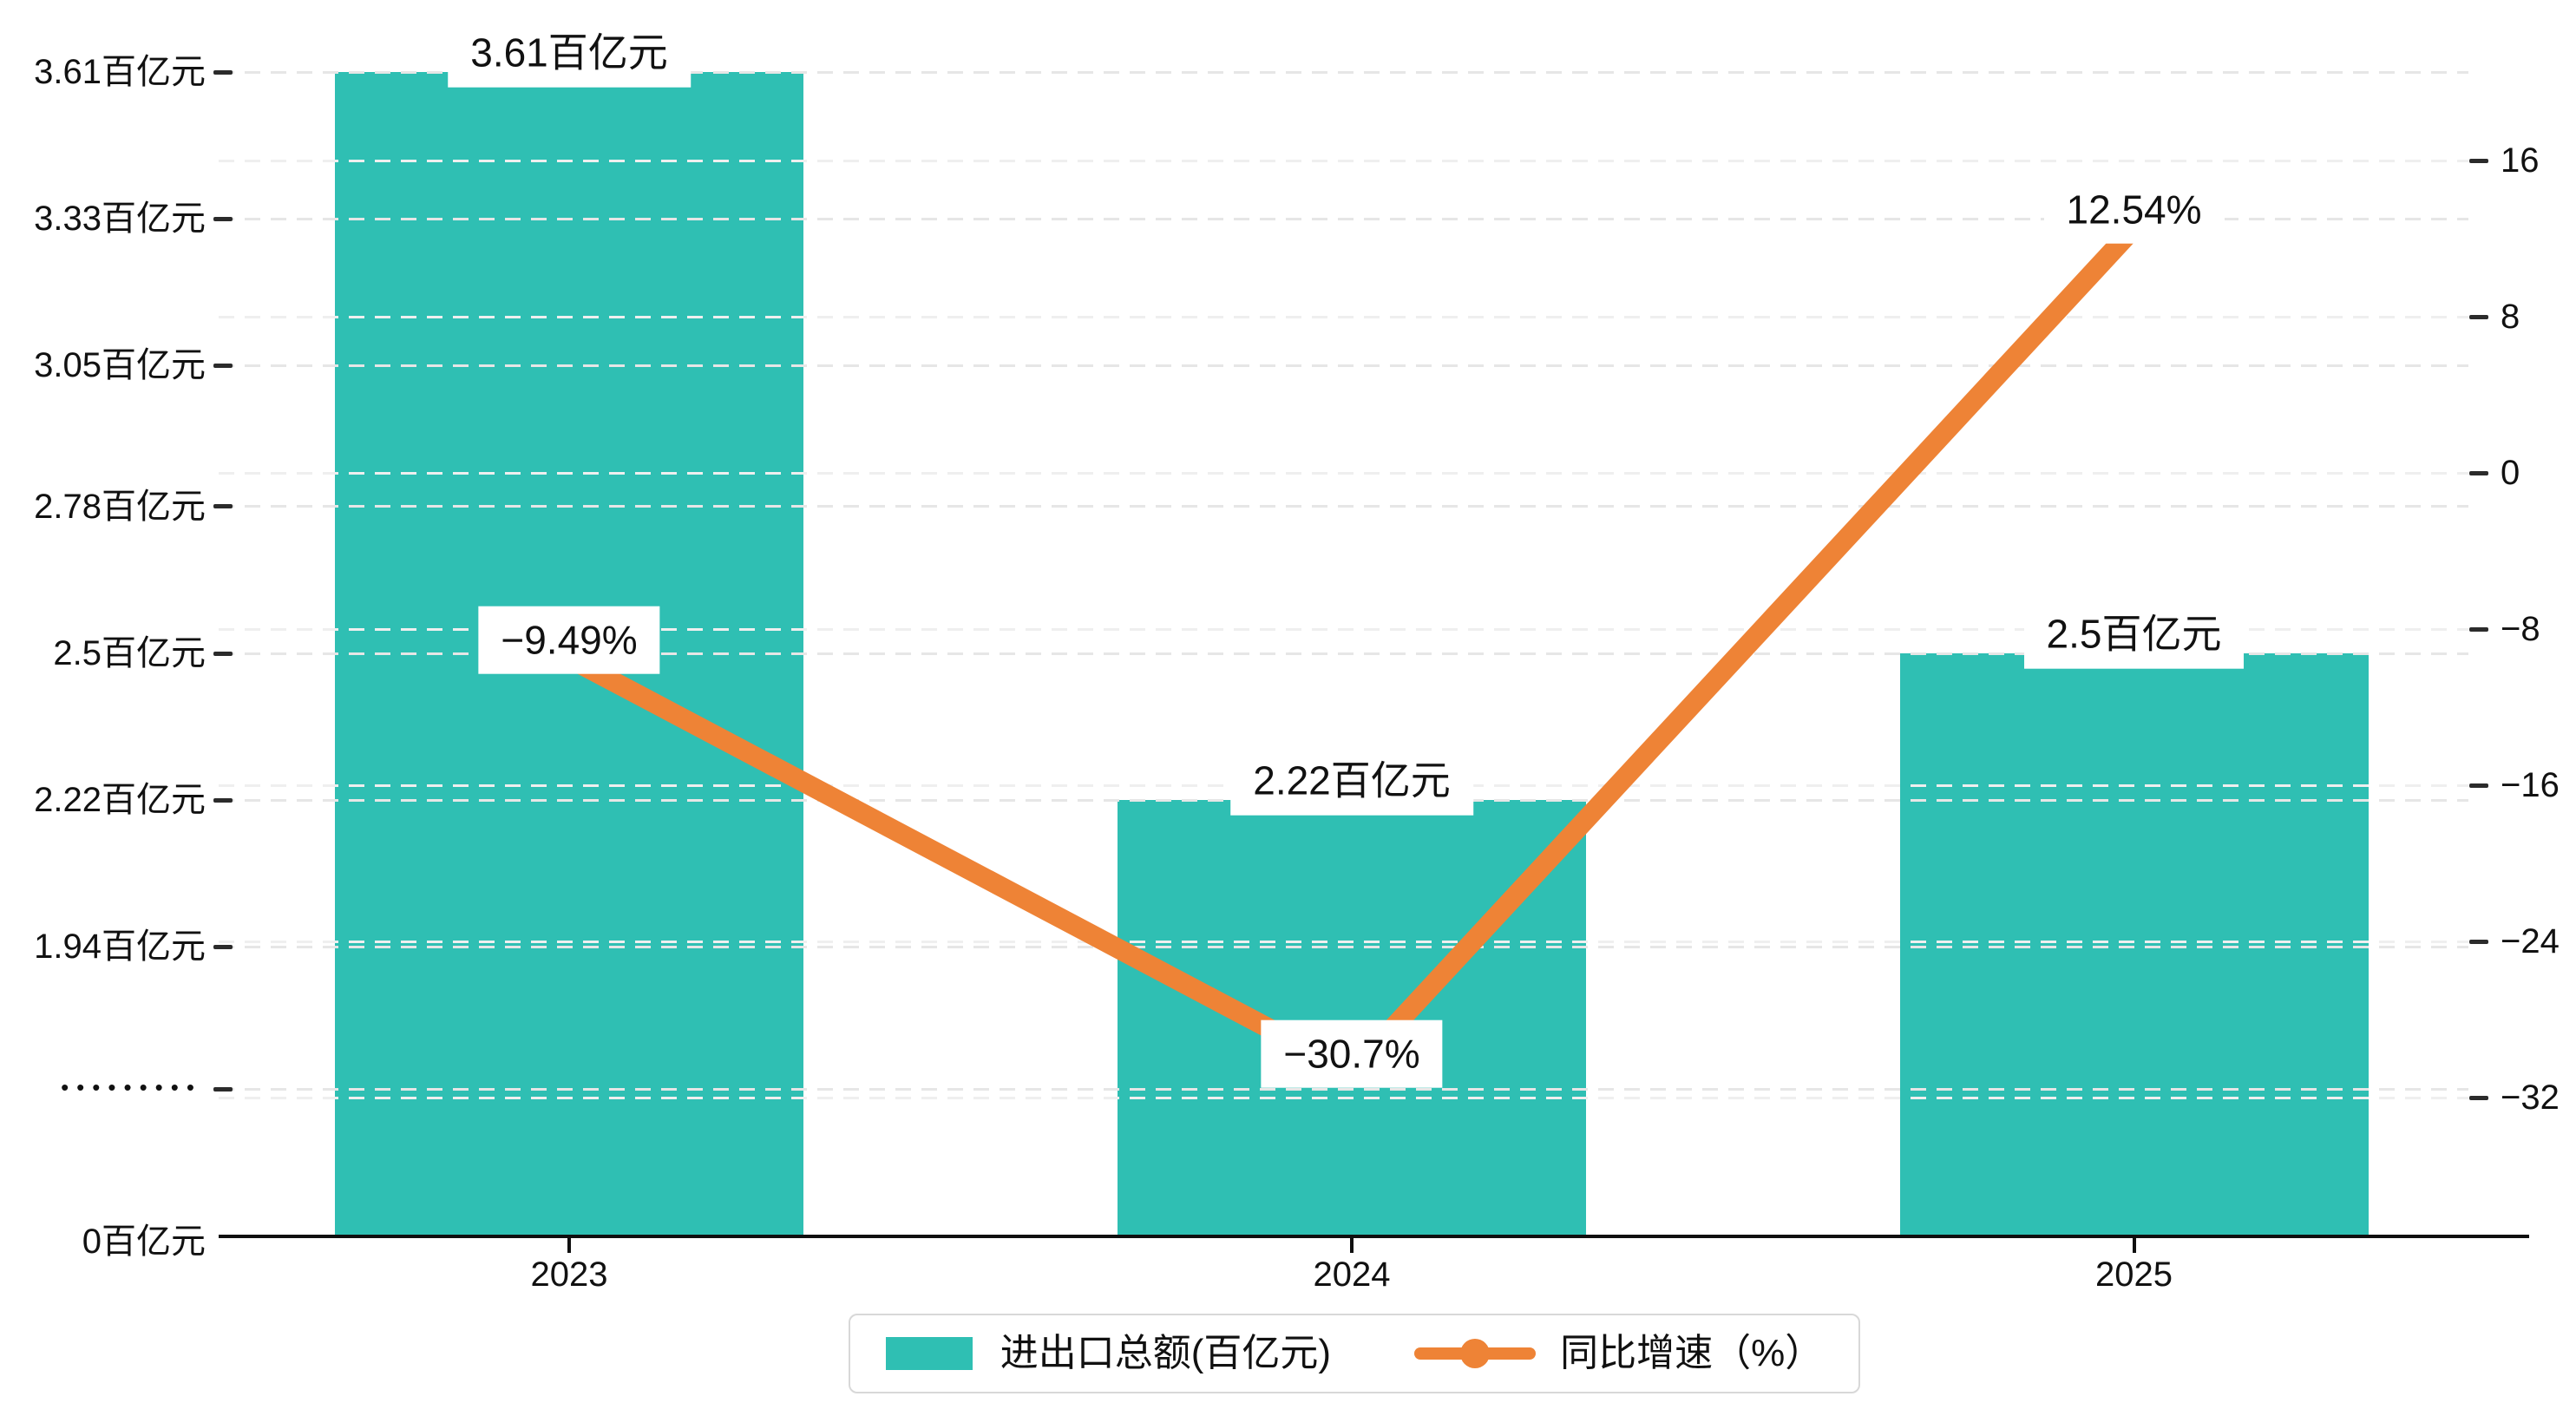 This screenshot has height=1416, width=2576. Describe the element at coordinates (2134, 1274) in the screenshot. I see `x-axis-label-2025: 2025` at that location.